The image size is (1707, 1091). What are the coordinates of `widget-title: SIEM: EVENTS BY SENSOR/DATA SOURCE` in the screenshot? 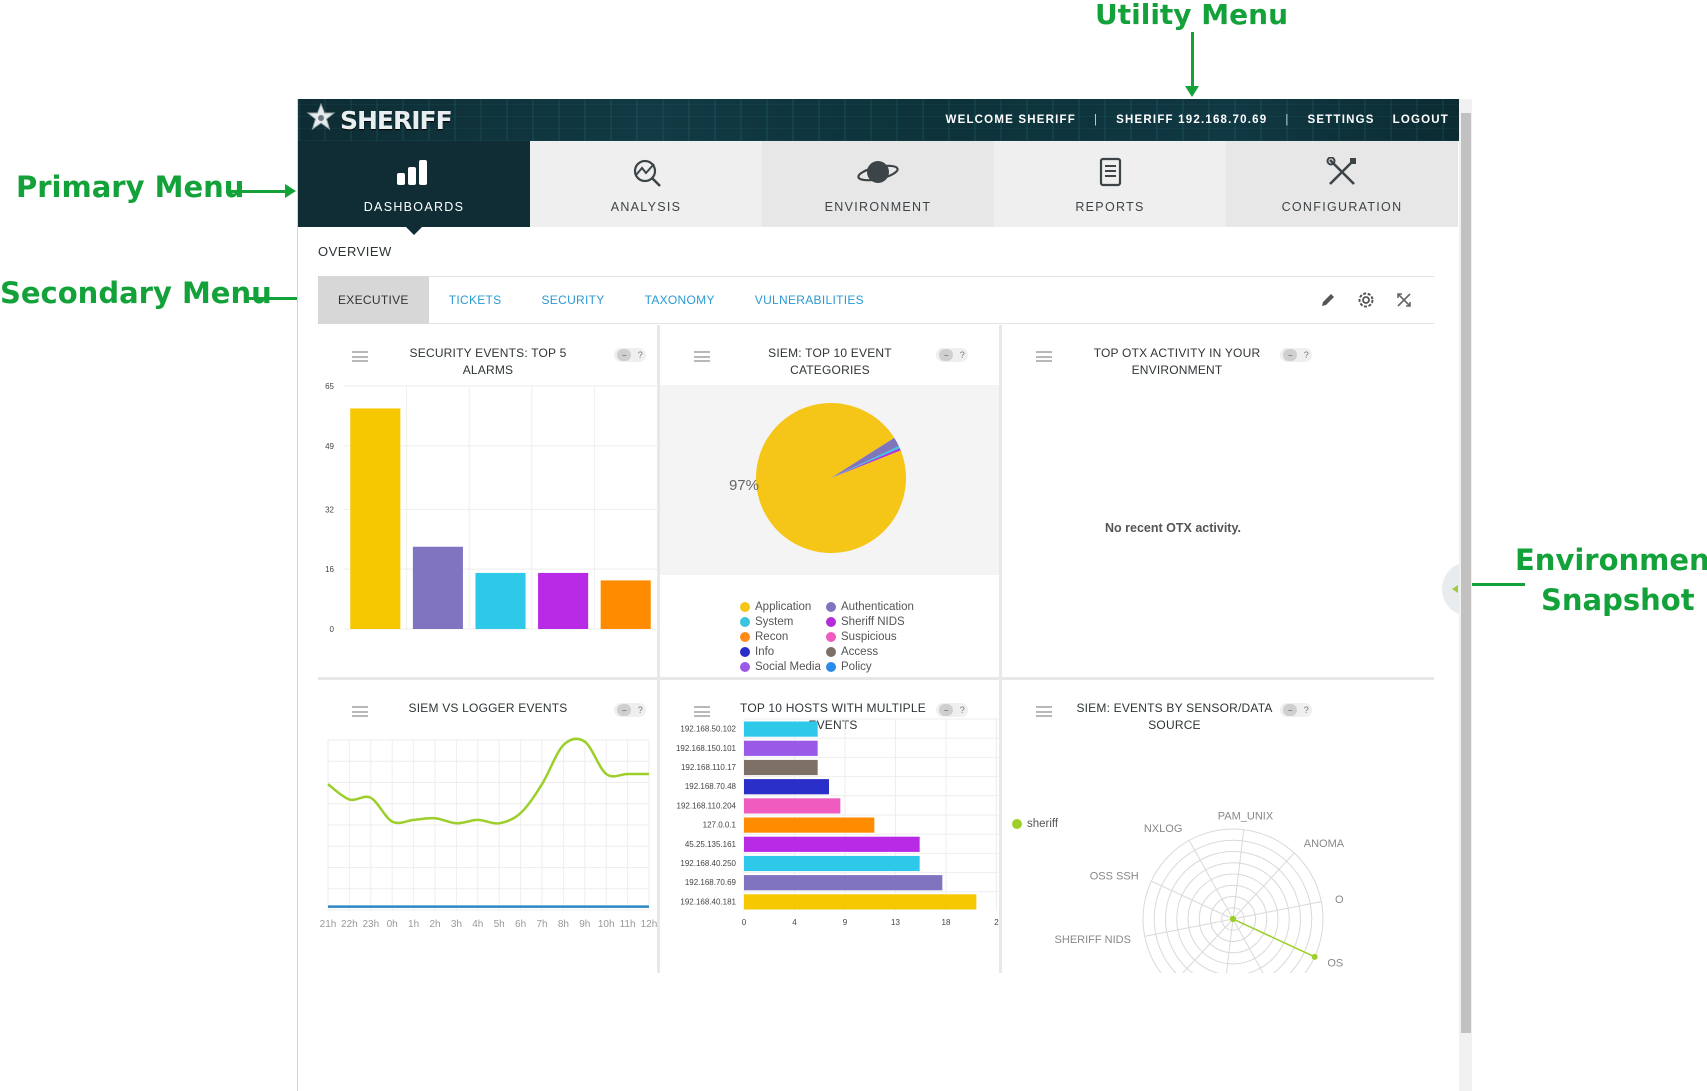 It's located at (1174, 716).